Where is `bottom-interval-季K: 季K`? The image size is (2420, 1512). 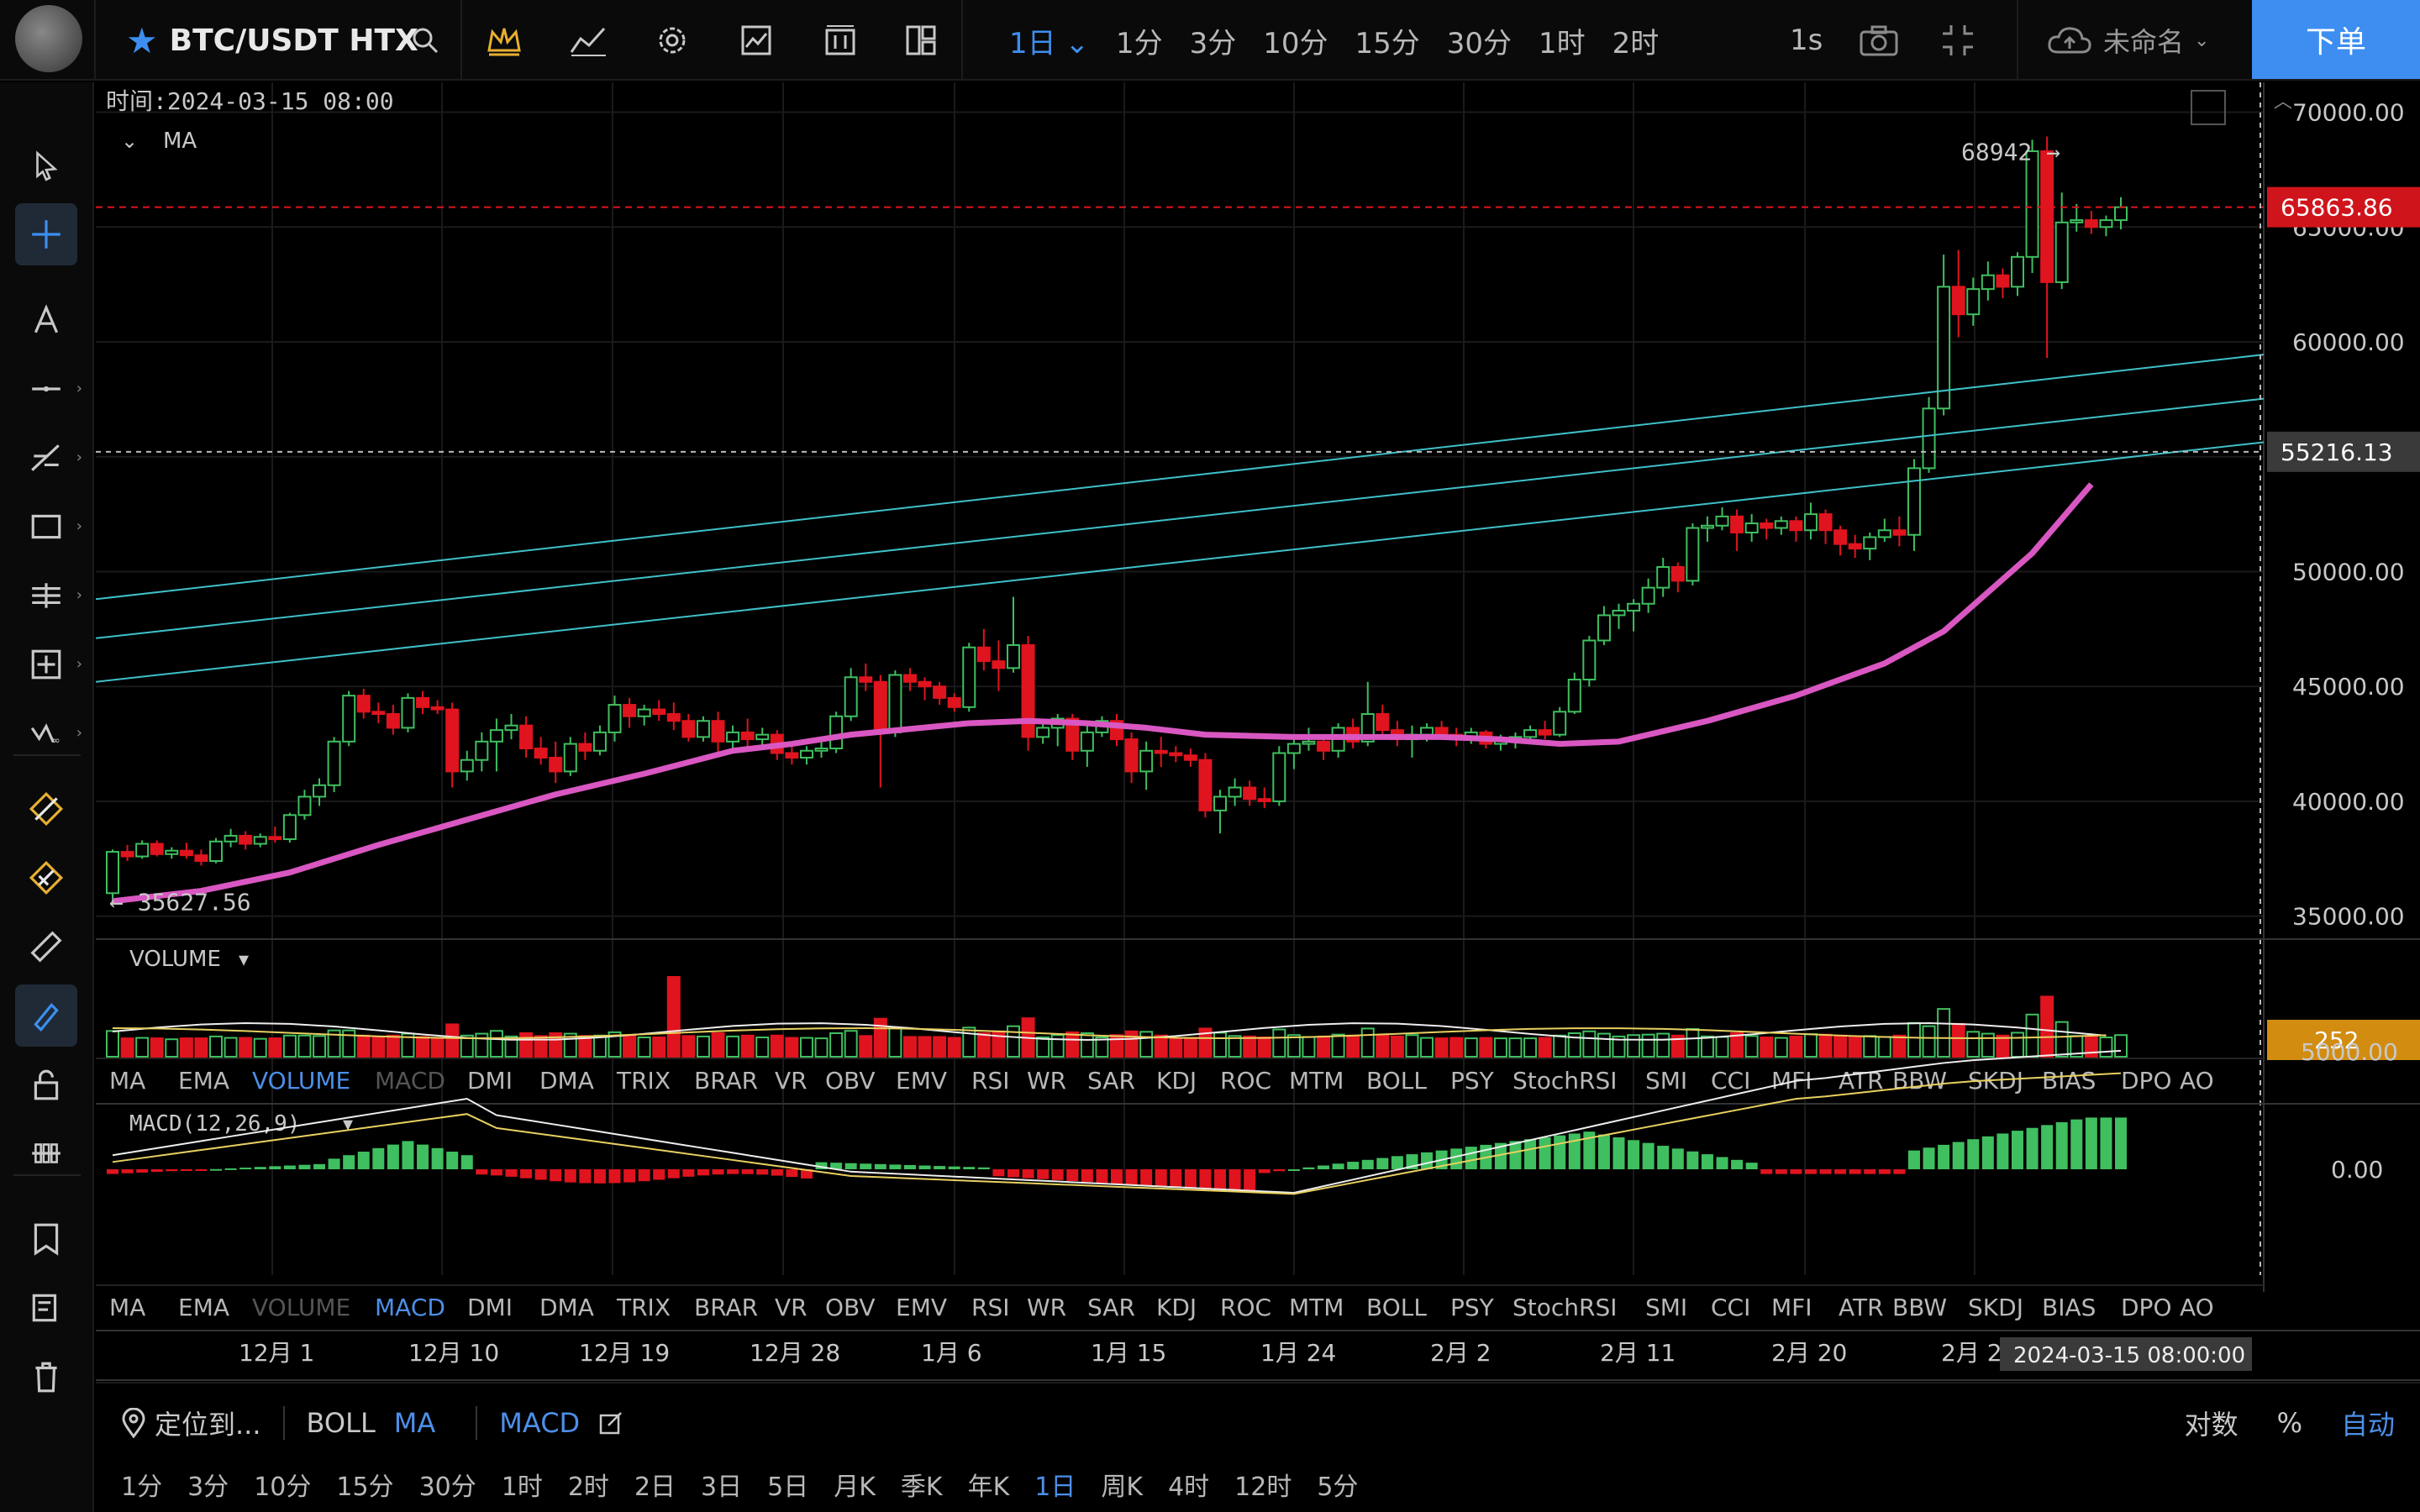 bottom-interval-季K: 季K is located at coordinates (922, 1487).